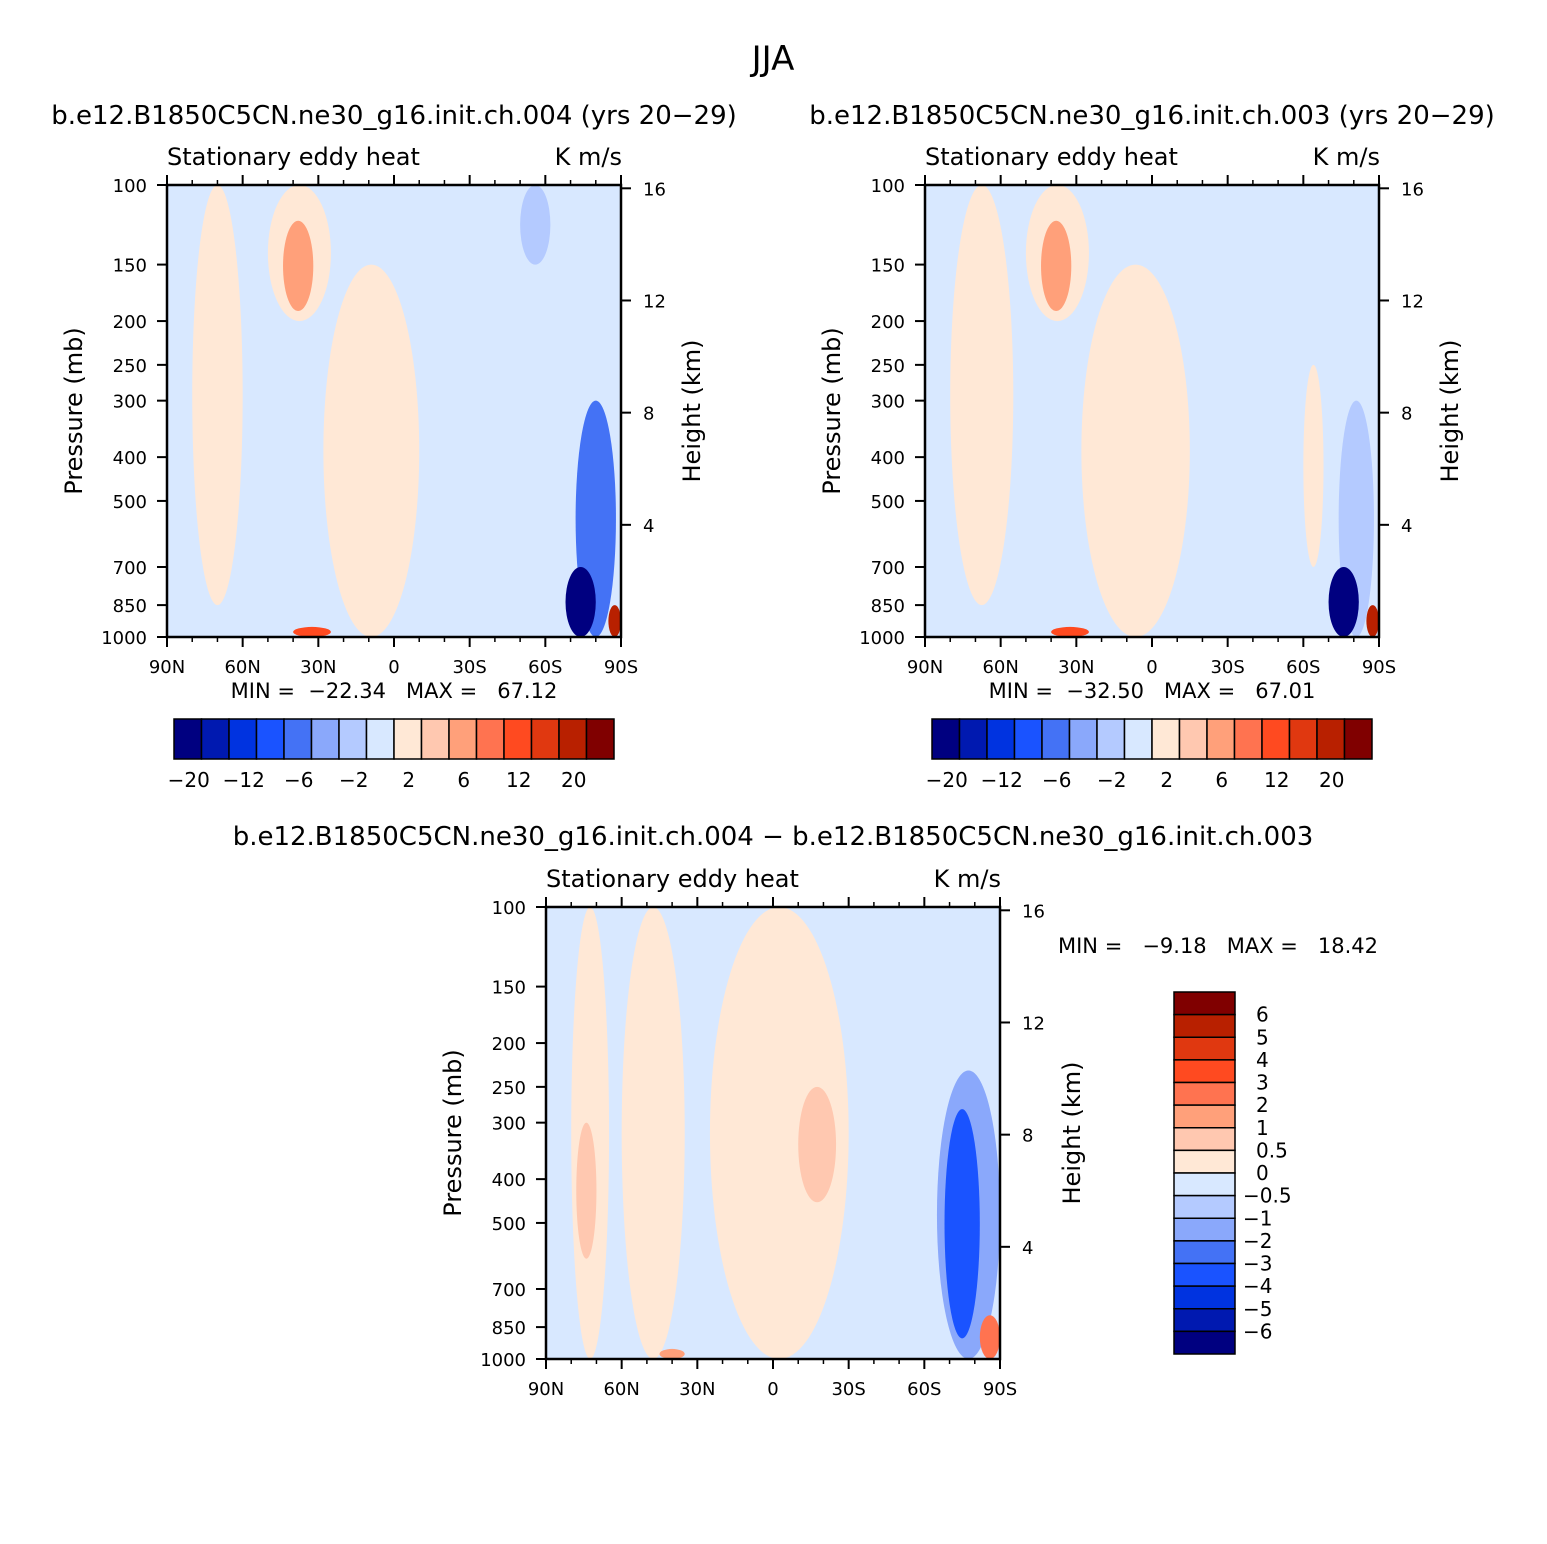 This screenshot has height=1544, width=1547. What do you see at coordinates (244, 780) in the screenshot?
I see `colorbar-label: −12` at bounding box center [244, 780].